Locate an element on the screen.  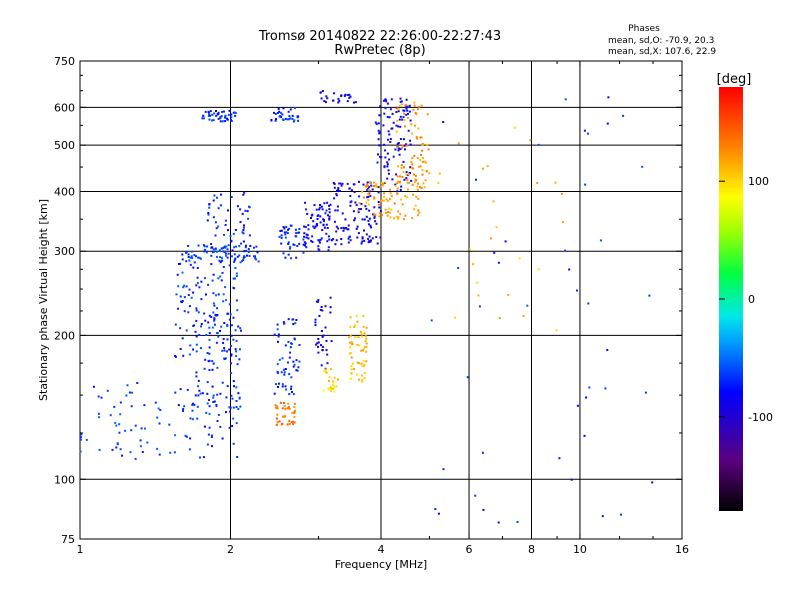
y-tick-label: 300 is located at coordinates (64, 251).